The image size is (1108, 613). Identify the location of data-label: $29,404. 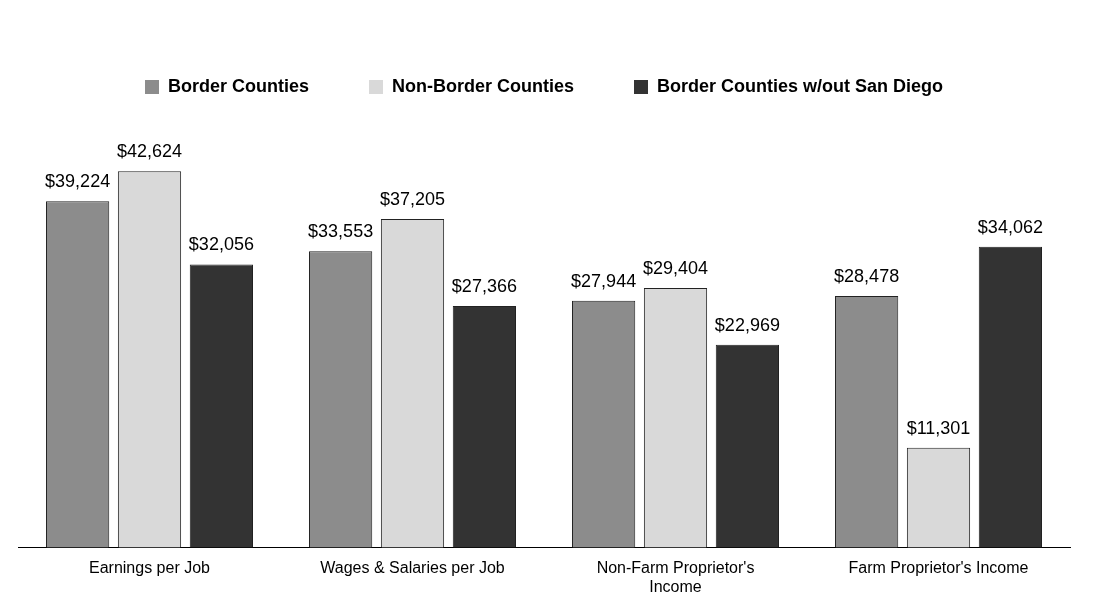
(675, 267).